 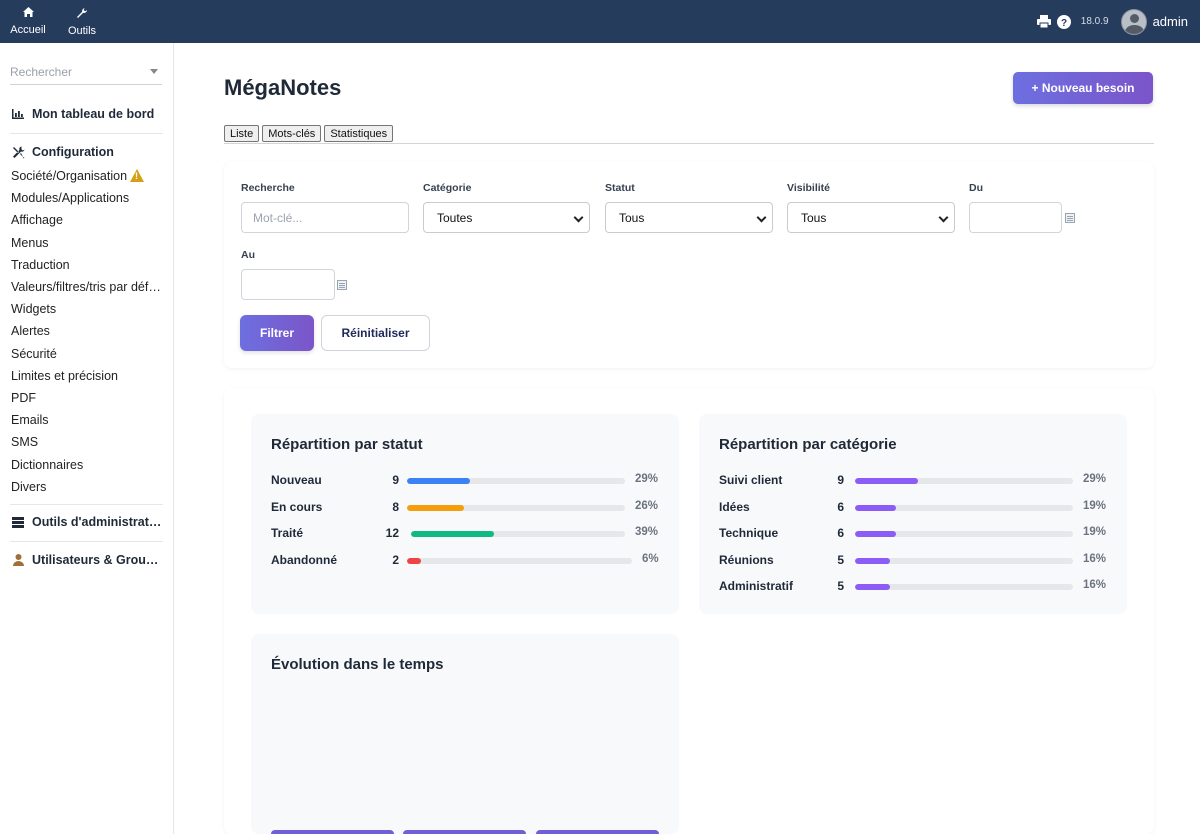 I want to click on sidebar-item-limites: Limites et précision, so click(x=64, y=376).